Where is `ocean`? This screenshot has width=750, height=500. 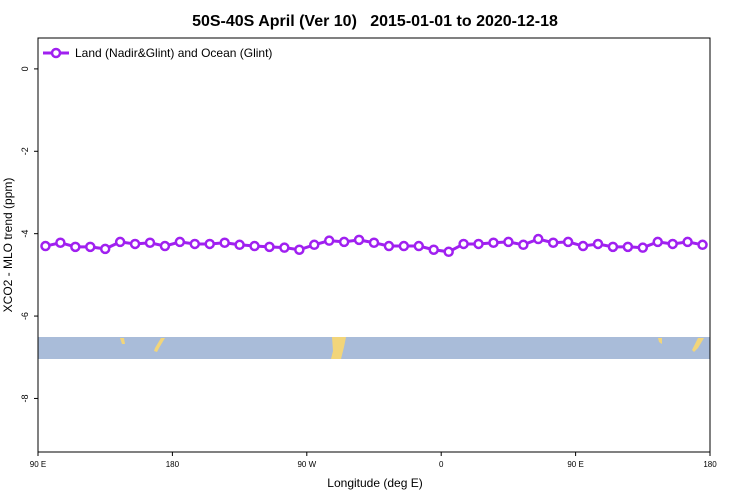 ocean is located at coordinates (374, 348).